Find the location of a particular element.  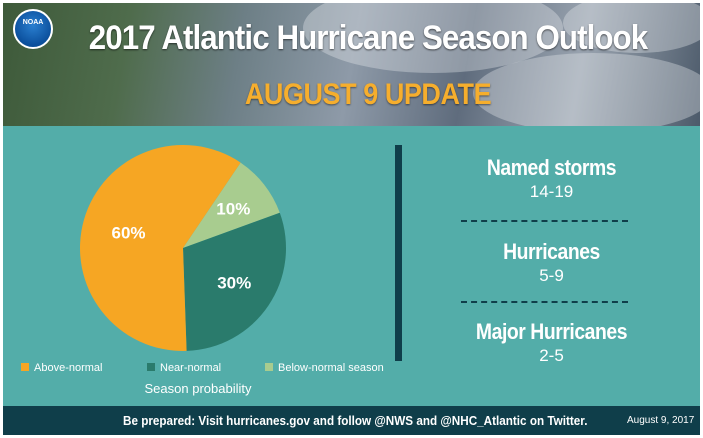

legend-label: Near-normal is located at coordinates (190, 368).